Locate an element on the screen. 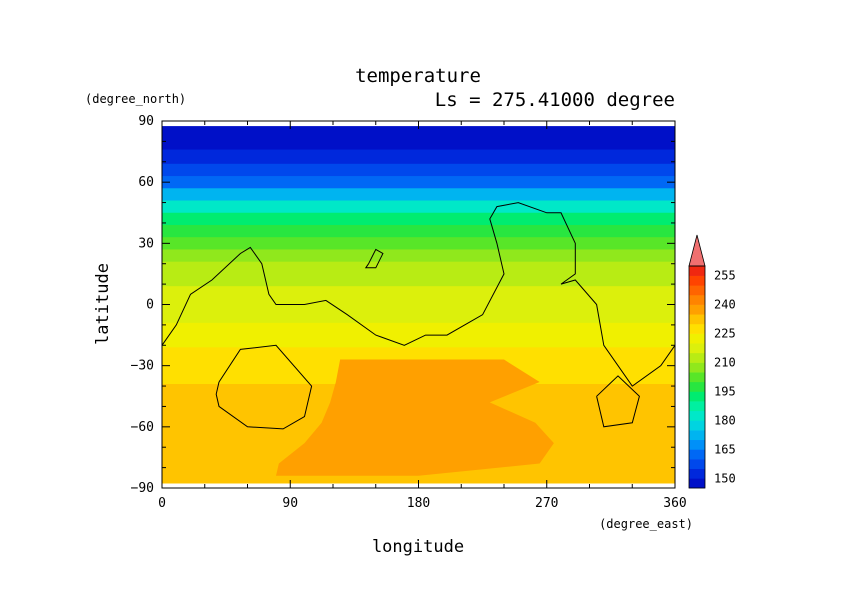 The width and height of the screenshot is (842, 595). y-axis-title: latitude is located at coordinates (103, 304).